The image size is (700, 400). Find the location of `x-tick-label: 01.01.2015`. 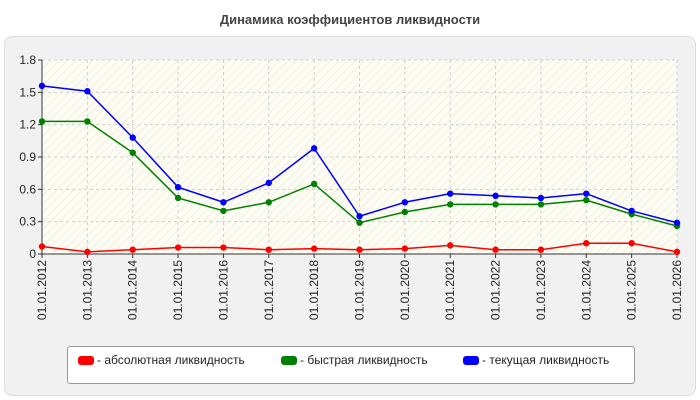

x-tick-label: 01.01.2015 is located at coordinates (178, 290).